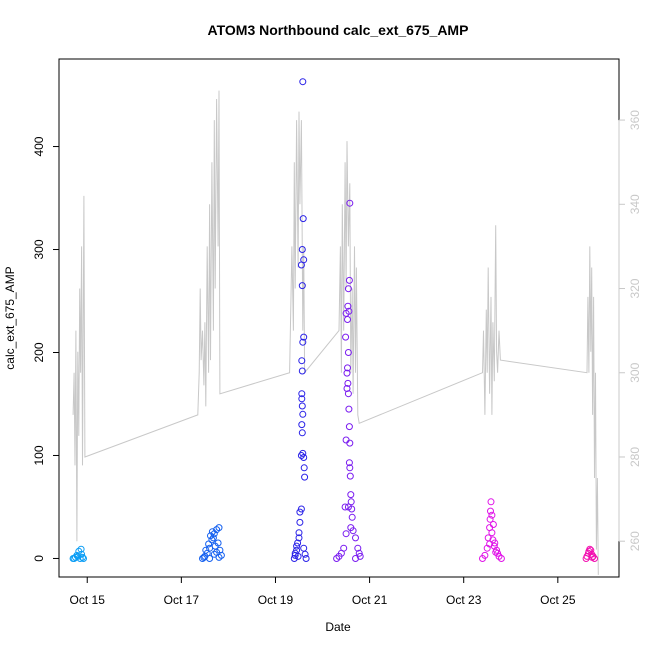  Describe the element at coordinates (39, 146) in the screenshot. I see `y-tick-label: 400` at that location.